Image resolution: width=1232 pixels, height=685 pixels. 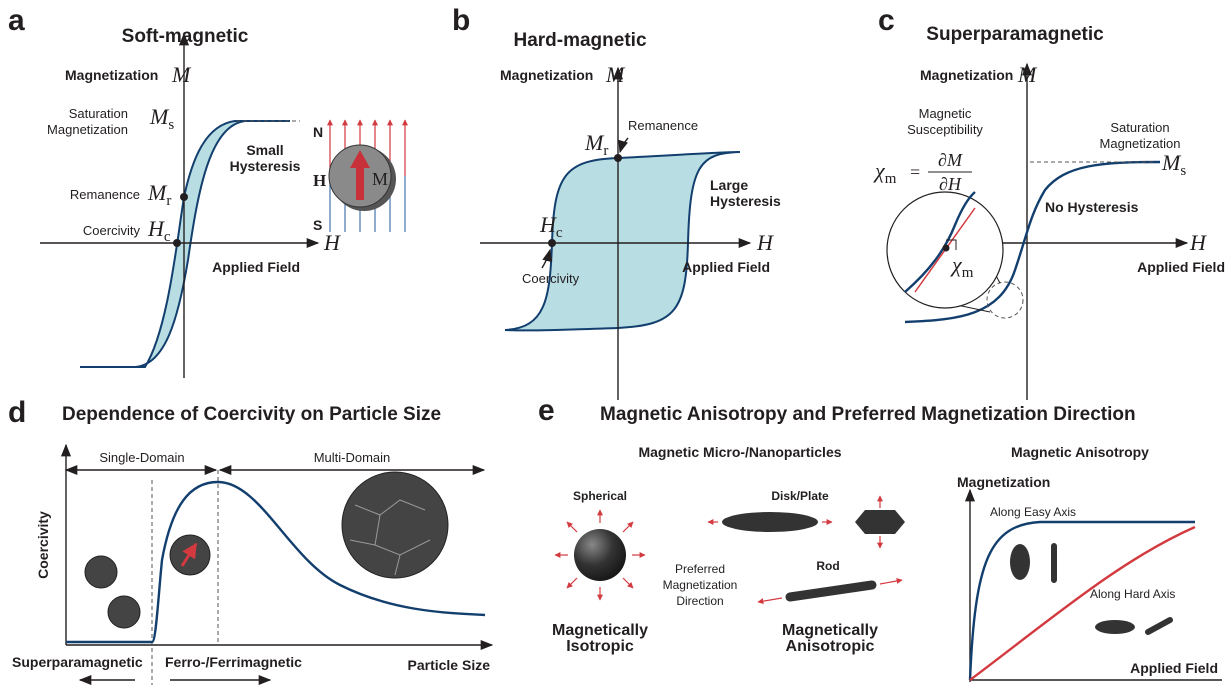 I want to click on easy-axis: Along Easy Axis, so click(x=1033, y=512).